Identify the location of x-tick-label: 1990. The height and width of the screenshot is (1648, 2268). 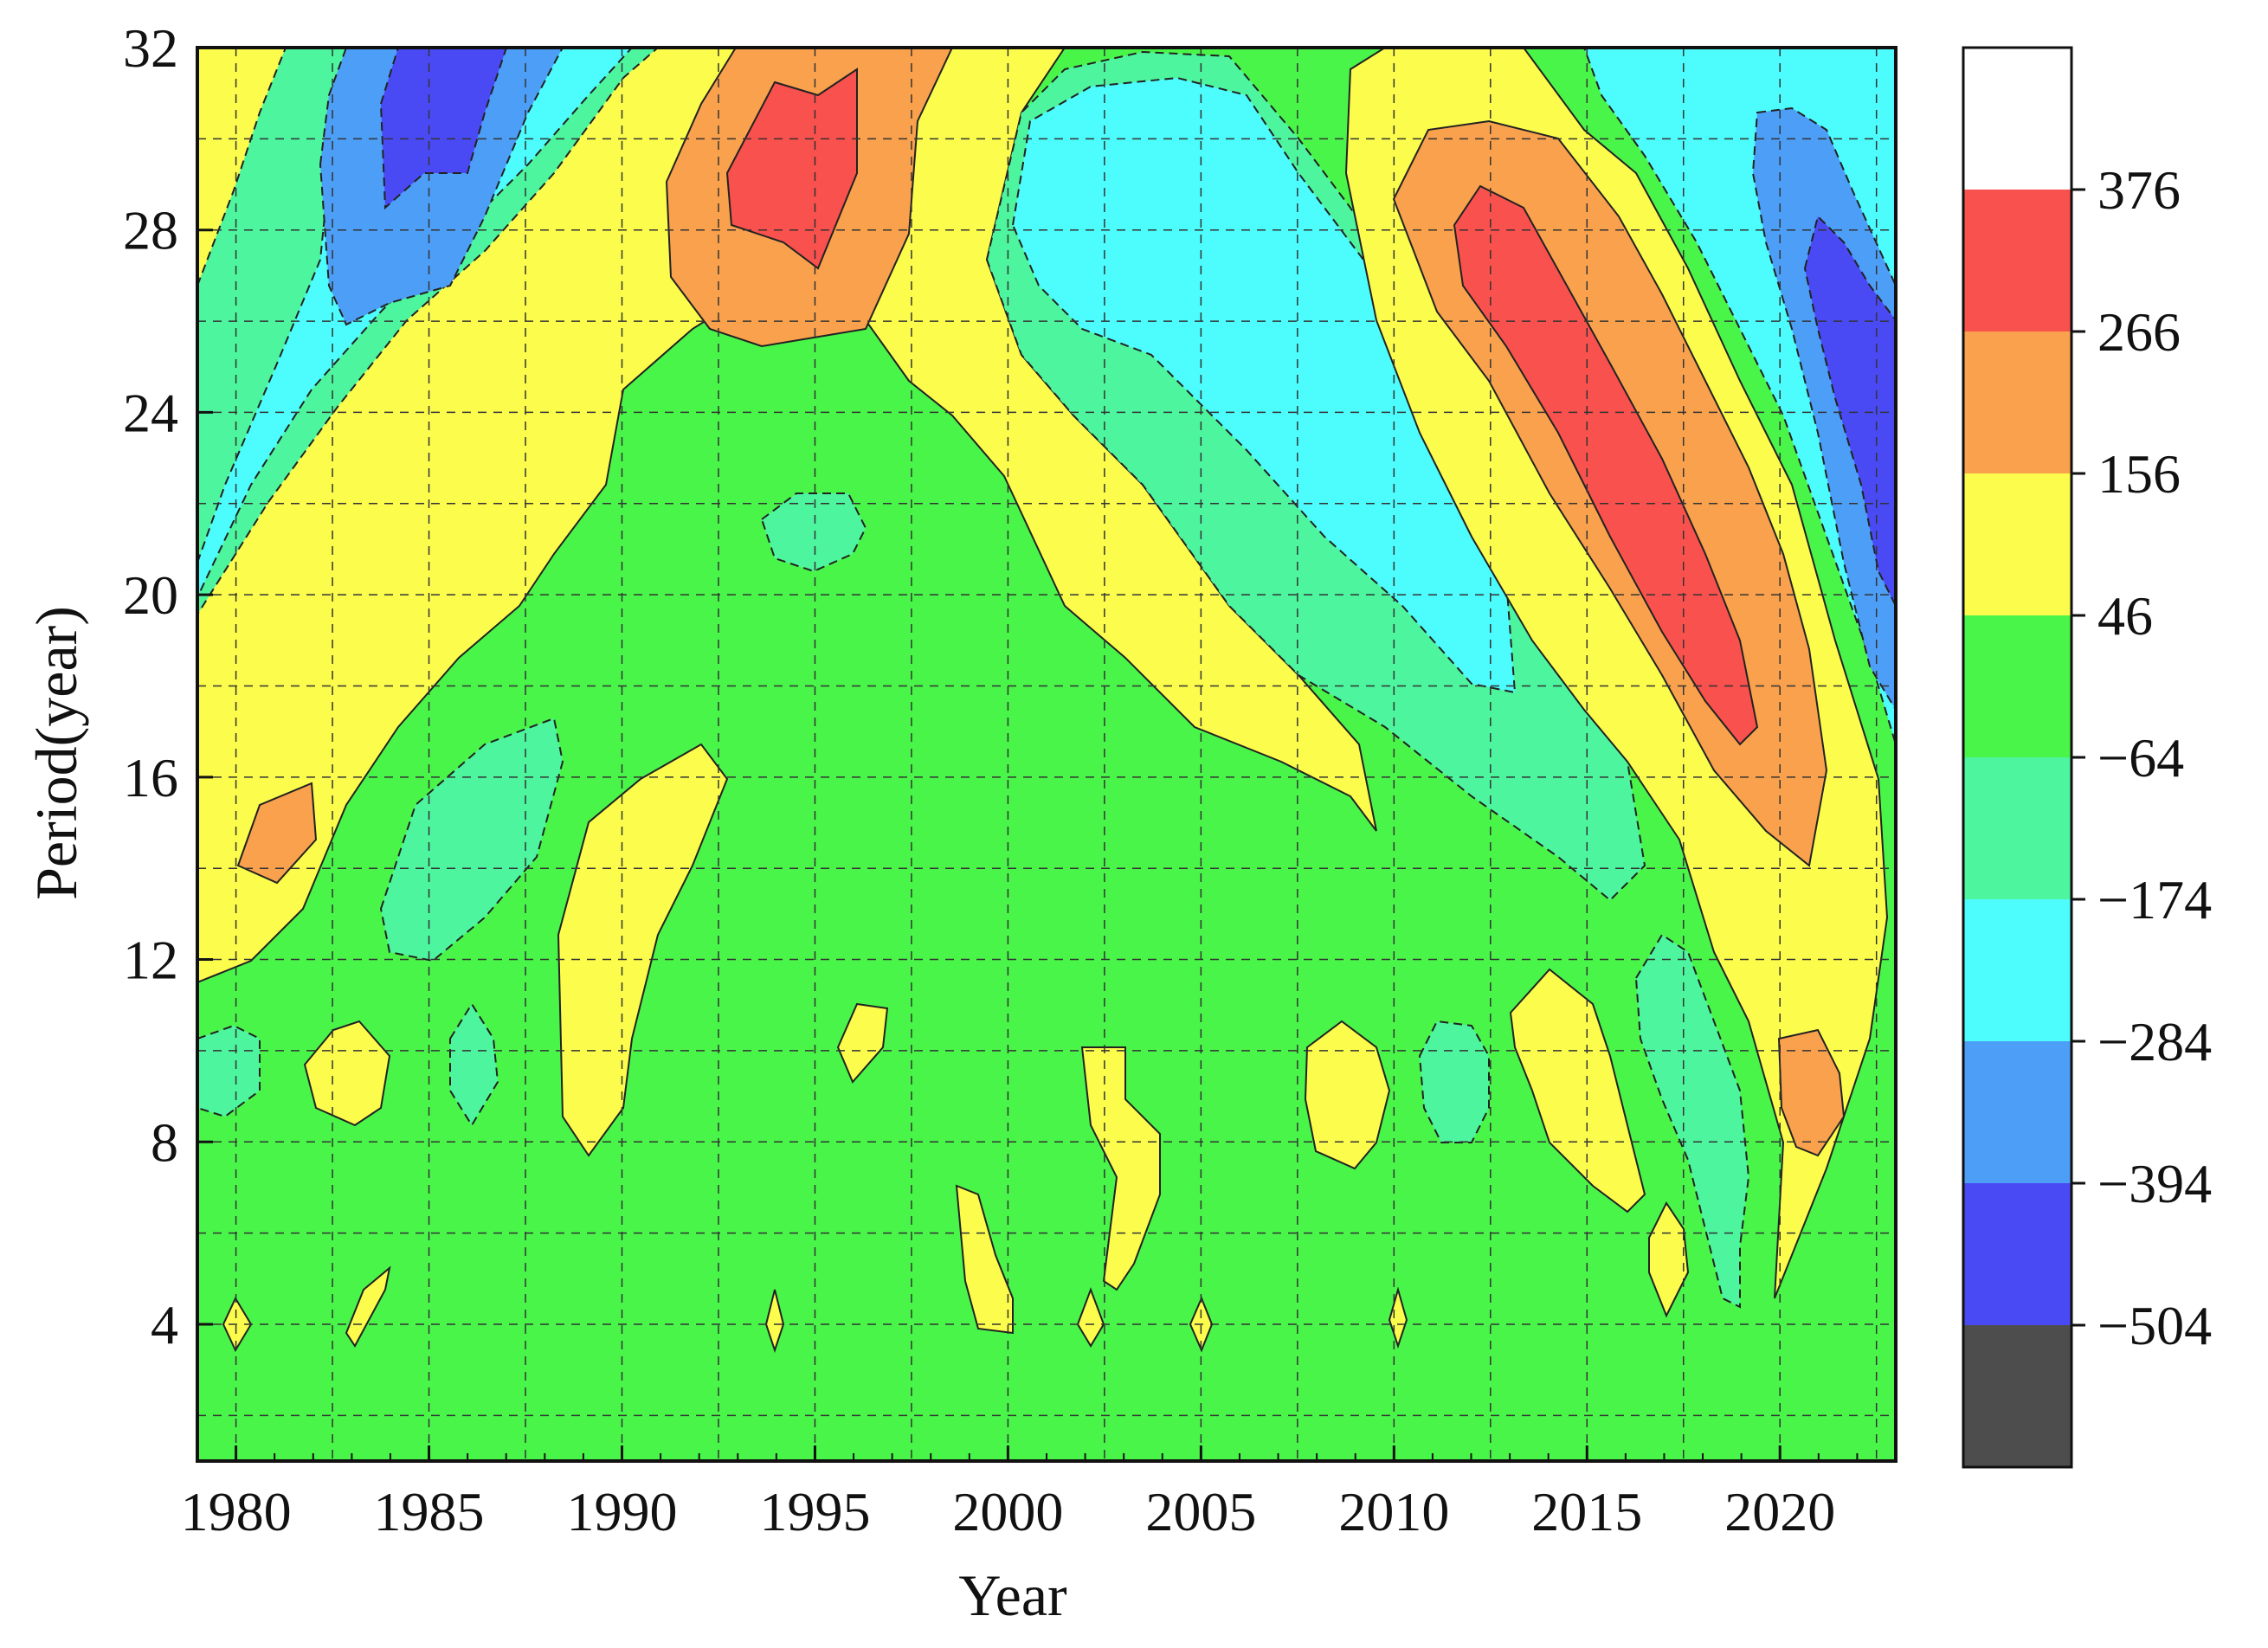
(623, 1511).